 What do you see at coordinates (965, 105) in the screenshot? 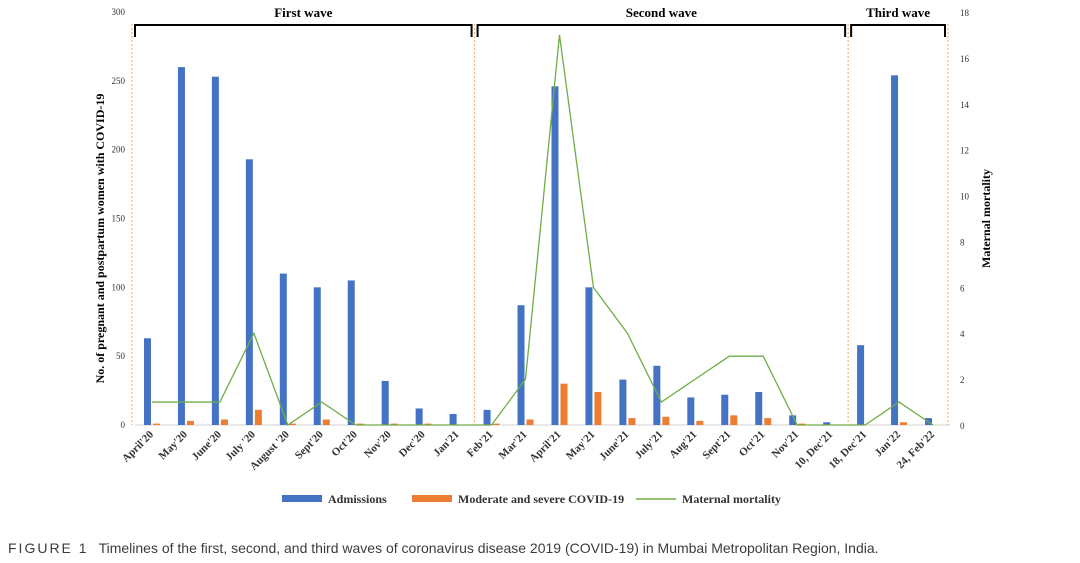
I see `y2-tick-label: 14` at bounding box center [965, 105].